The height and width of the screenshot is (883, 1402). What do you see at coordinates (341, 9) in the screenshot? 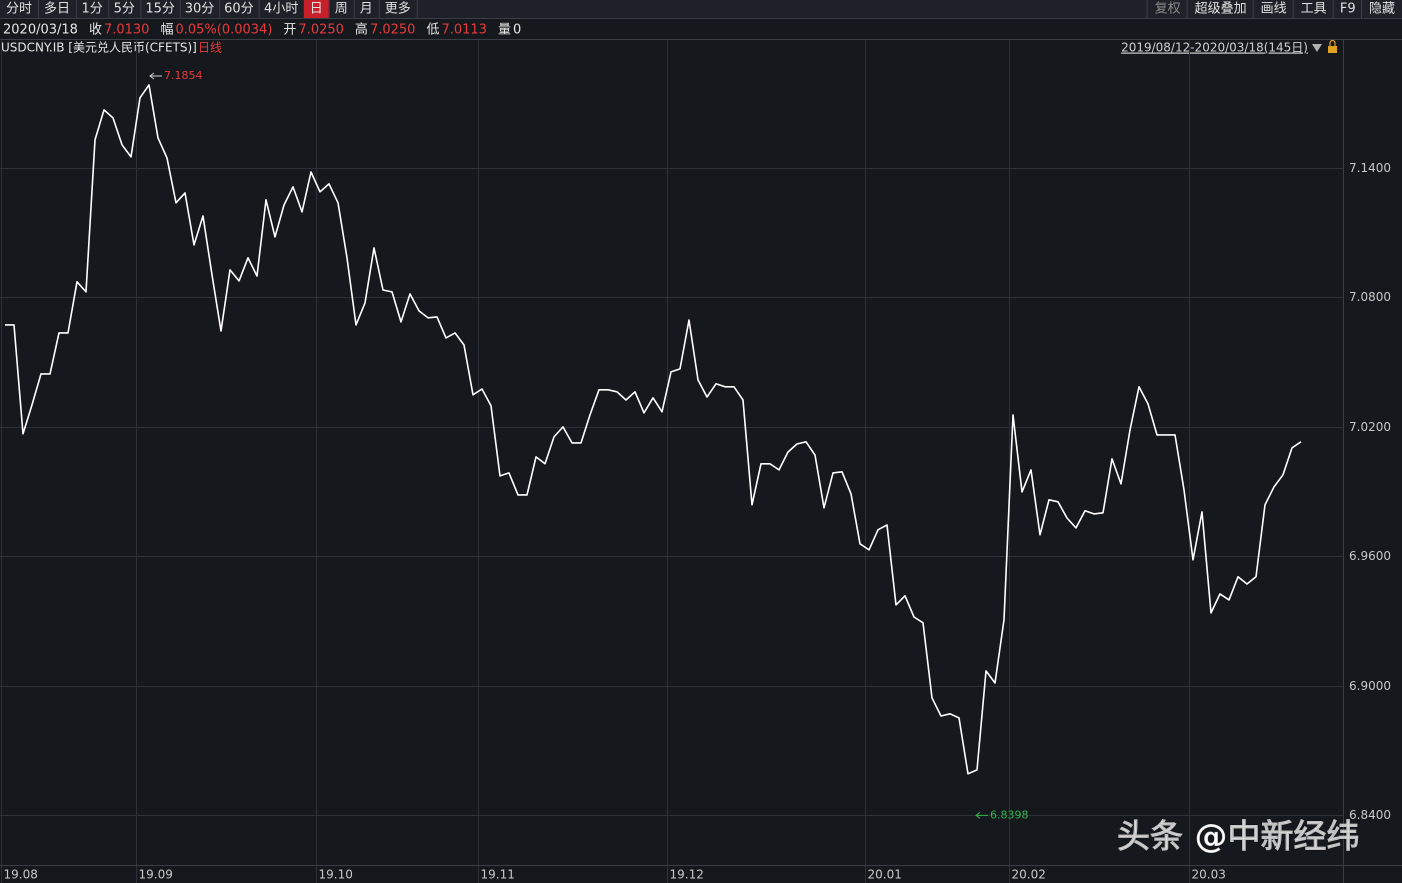
I see `toolbar-button: 周` at bounding box center [341, 9].